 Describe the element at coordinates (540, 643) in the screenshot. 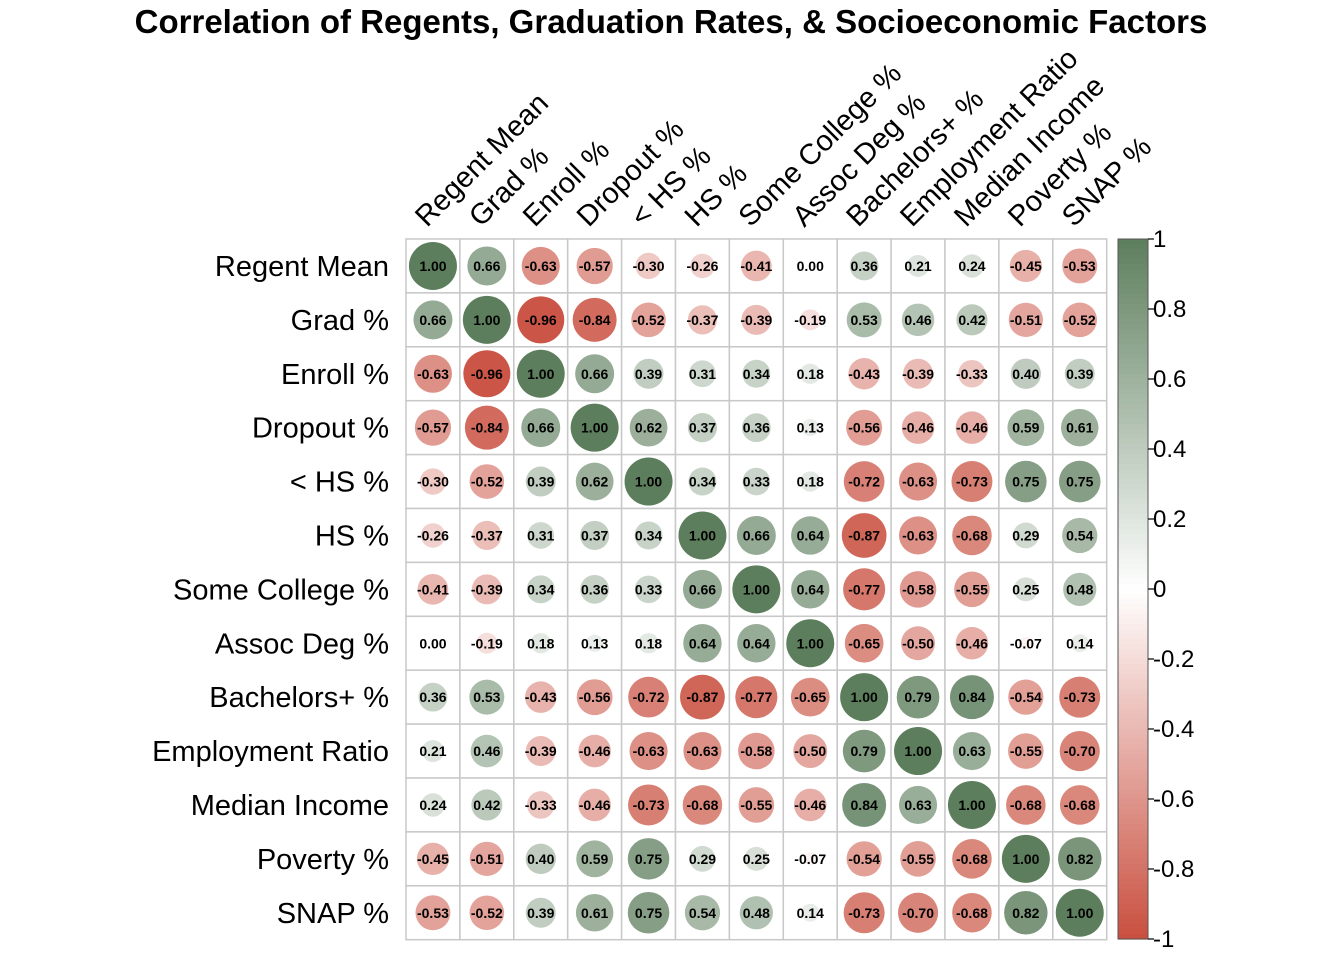

I see `correlation-value: 0.18` at that location.